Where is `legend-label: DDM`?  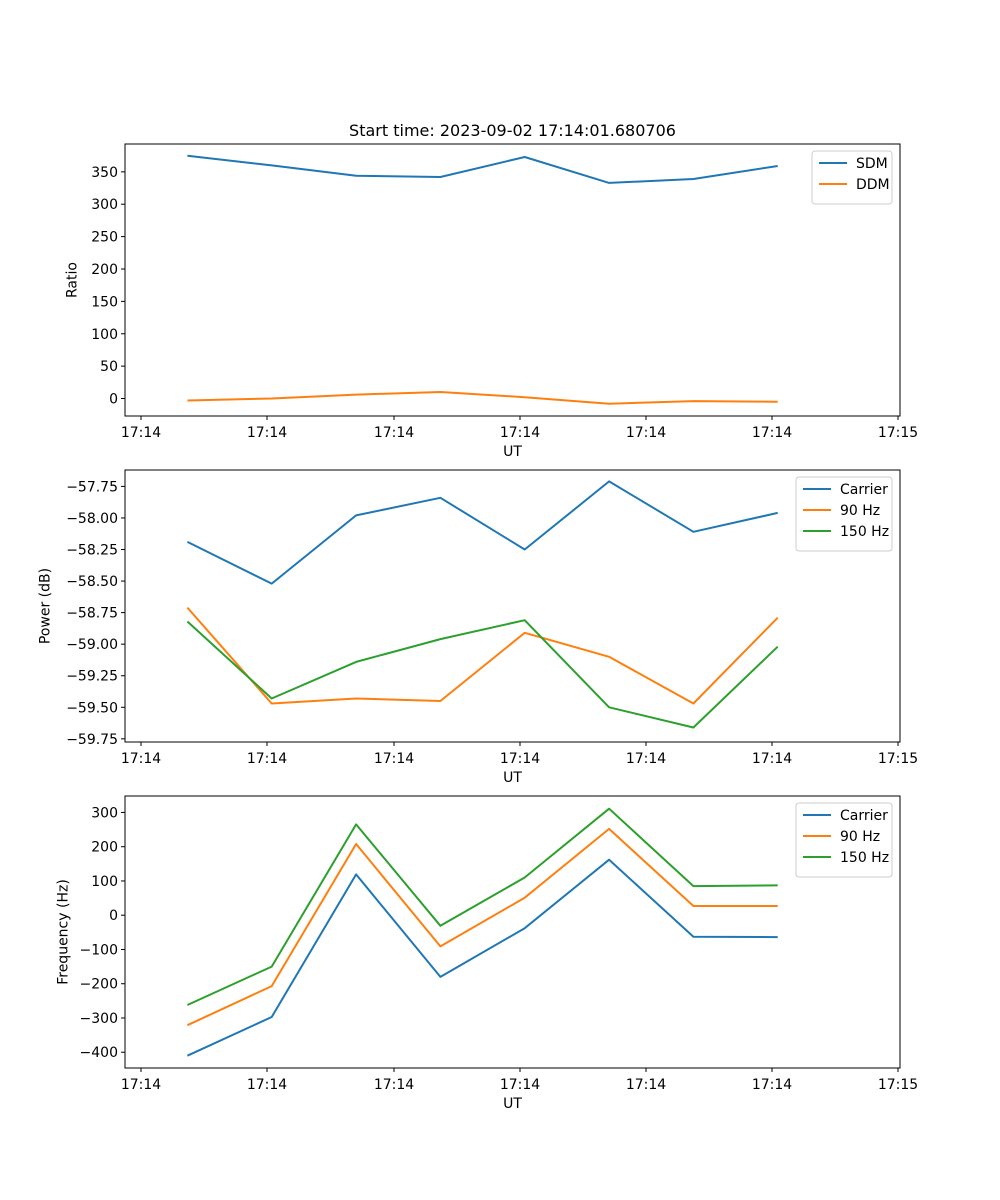
legend-label: DDM is located at coordinates (873, 185).